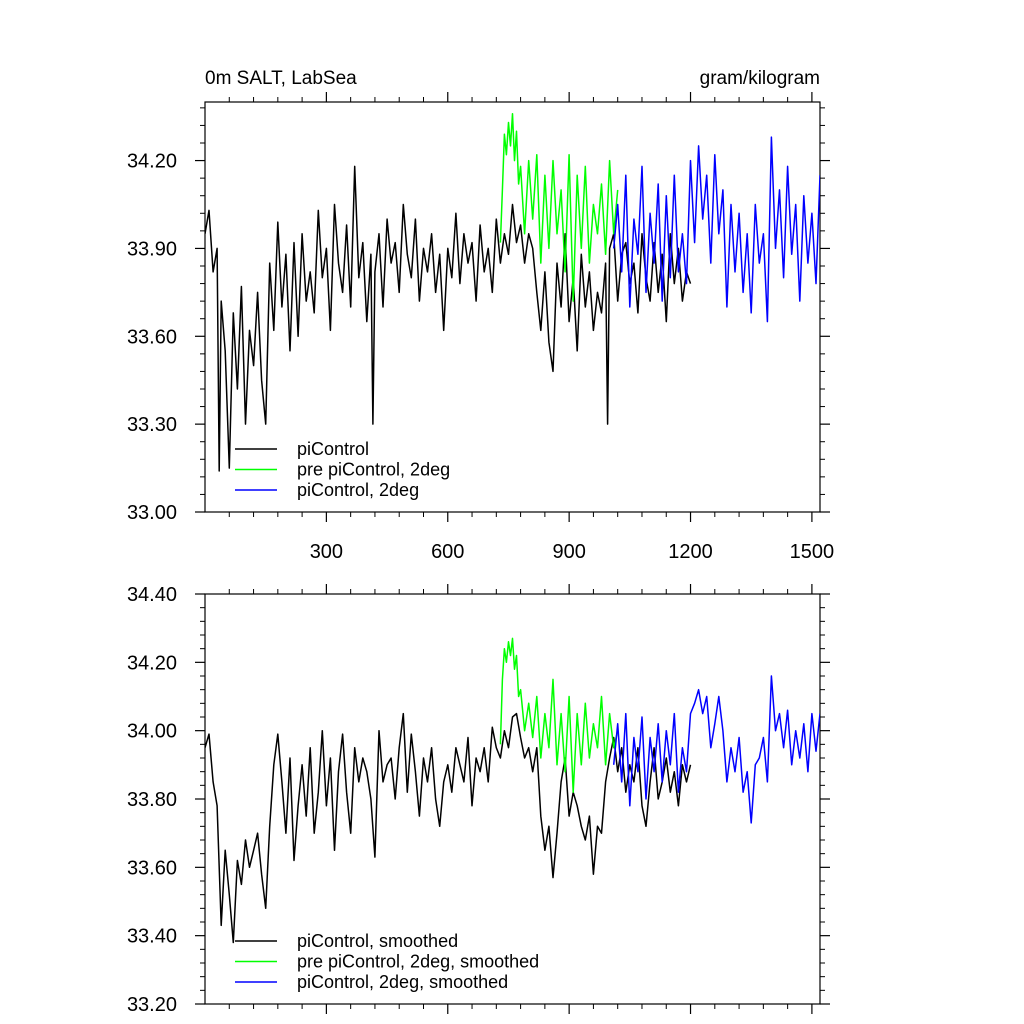 Image resolution: width=1024 pixels, height=1024 pixels. What do you see at coordinates (559, 207) in the screenshot?
I see `series-line-pre-picontrol-2deg` at bounding box center [559, 207].